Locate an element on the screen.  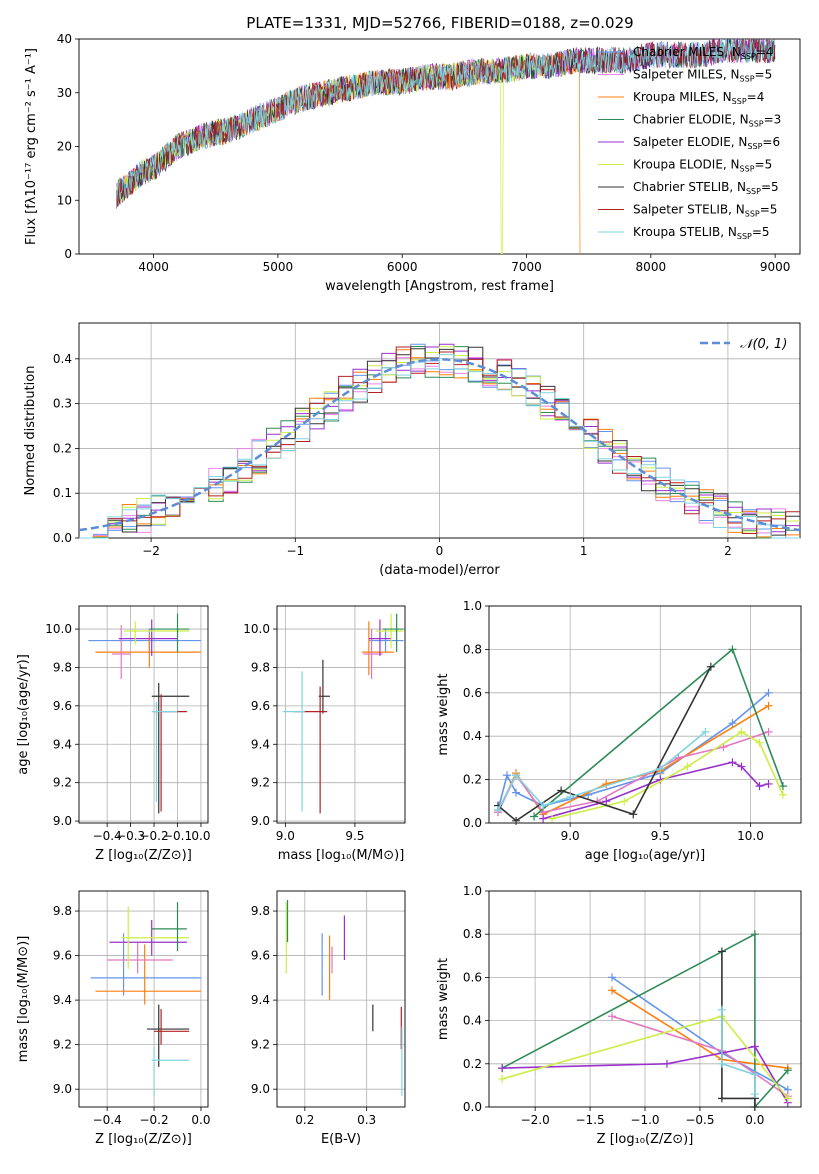
histogram-step is located at coordinates (439, 446).